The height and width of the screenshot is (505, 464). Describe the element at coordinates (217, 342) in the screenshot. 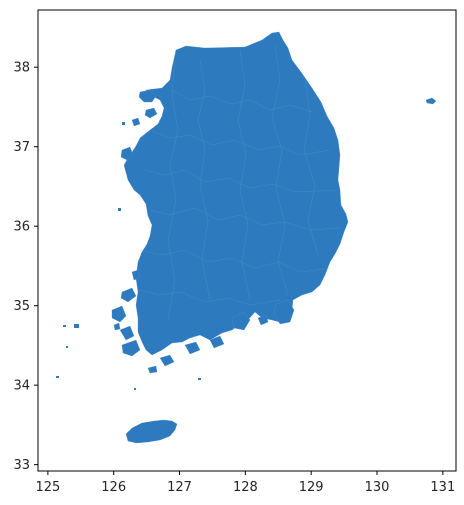

I see `south-island-c` at that location.